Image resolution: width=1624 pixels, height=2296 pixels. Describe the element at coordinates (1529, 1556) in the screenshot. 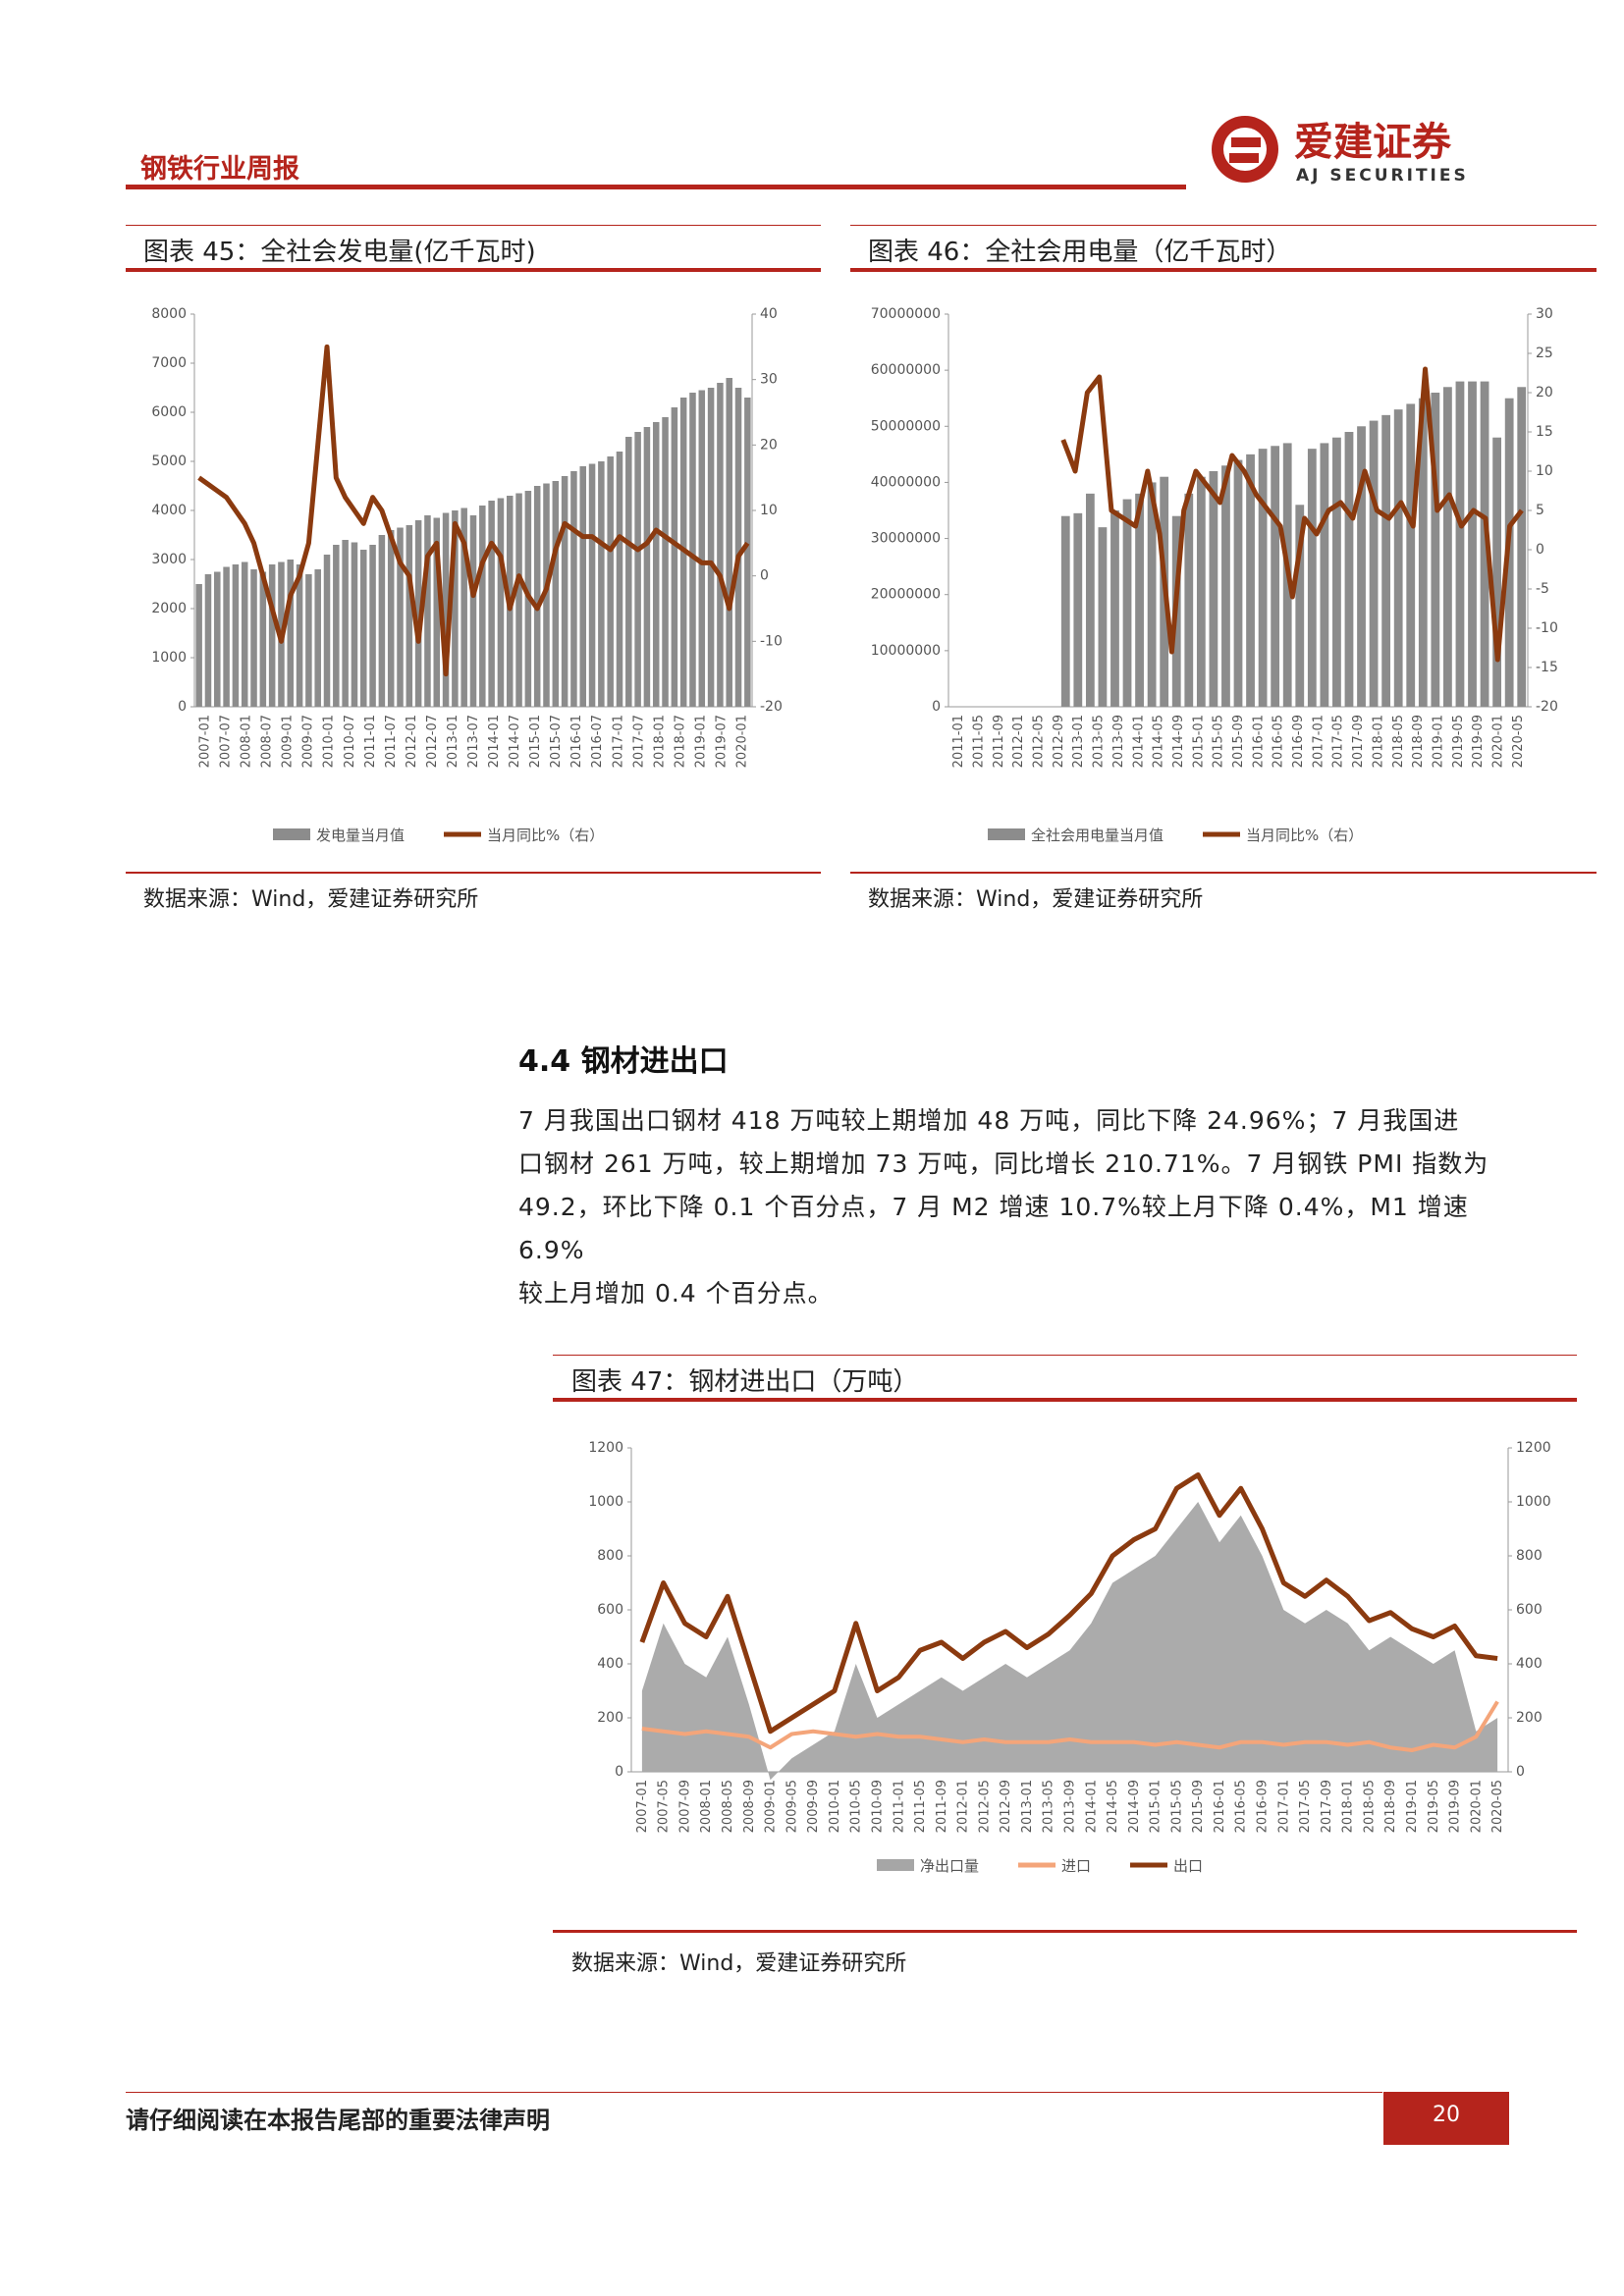

I see `right-tick-label: 800` at that location.